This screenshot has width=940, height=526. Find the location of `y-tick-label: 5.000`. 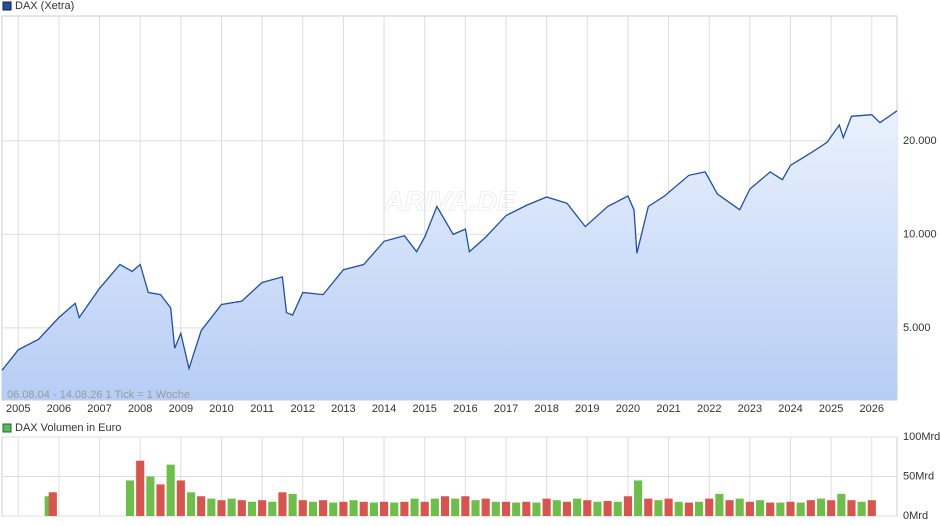

y-tick-label: 5.000 is located at coordinates (917, 328).